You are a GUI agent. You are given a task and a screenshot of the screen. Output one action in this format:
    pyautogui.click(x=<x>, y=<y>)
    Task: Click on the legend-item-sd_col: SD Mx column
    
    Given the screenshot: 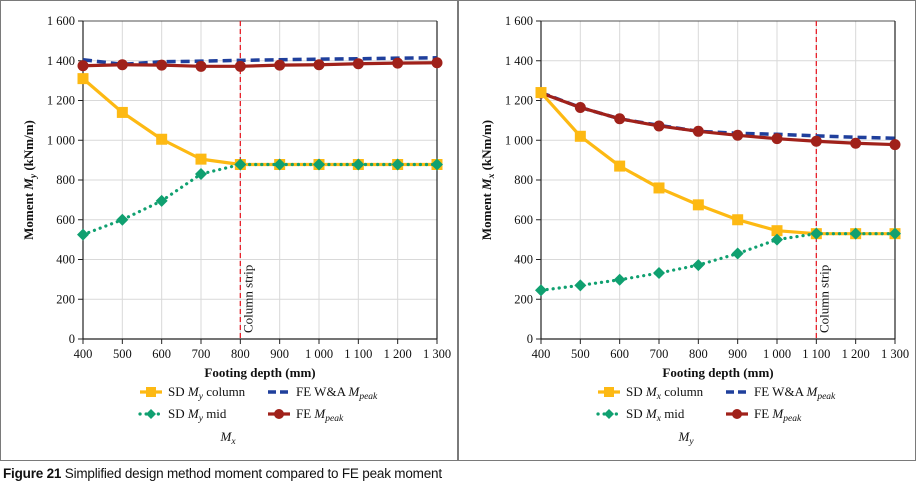 What is the action you would take?
    pyautogui.click(x=651, y=393)
    